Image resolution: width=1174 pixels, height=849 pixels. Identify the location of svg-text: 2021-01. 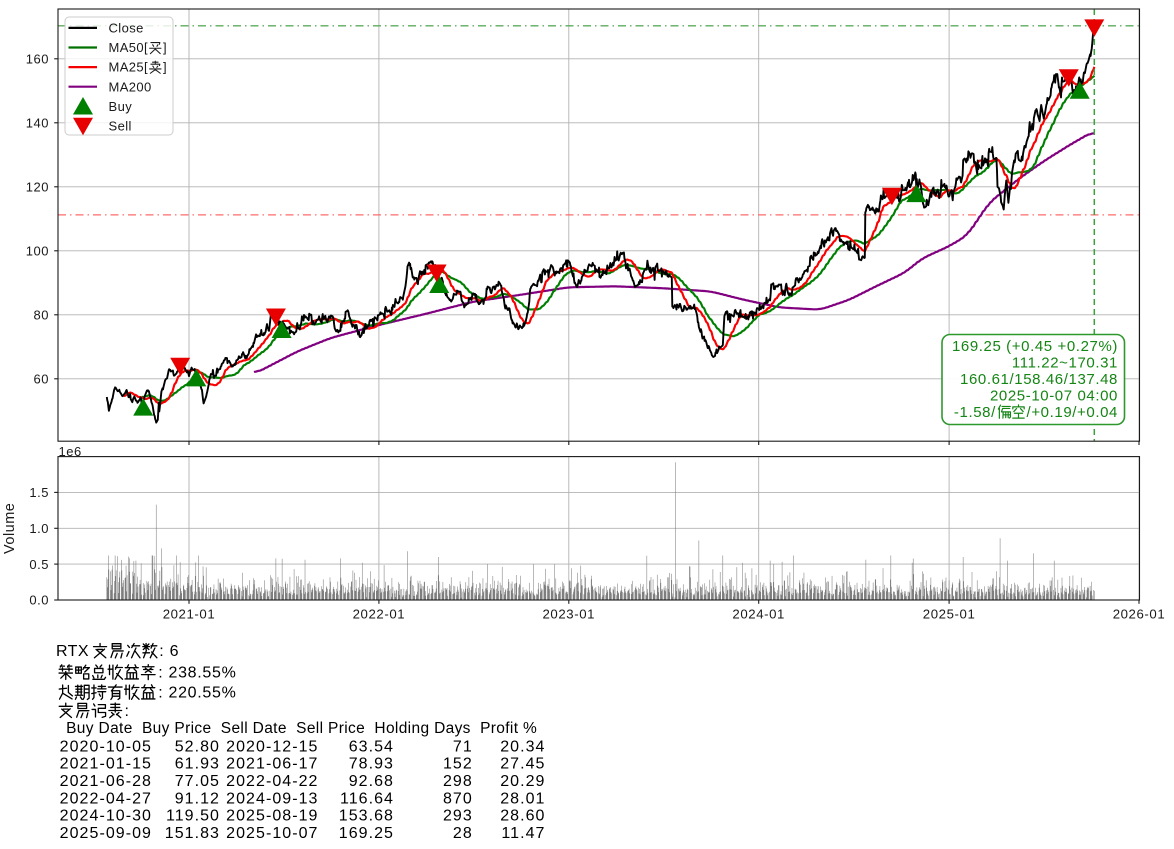
(189, 614).